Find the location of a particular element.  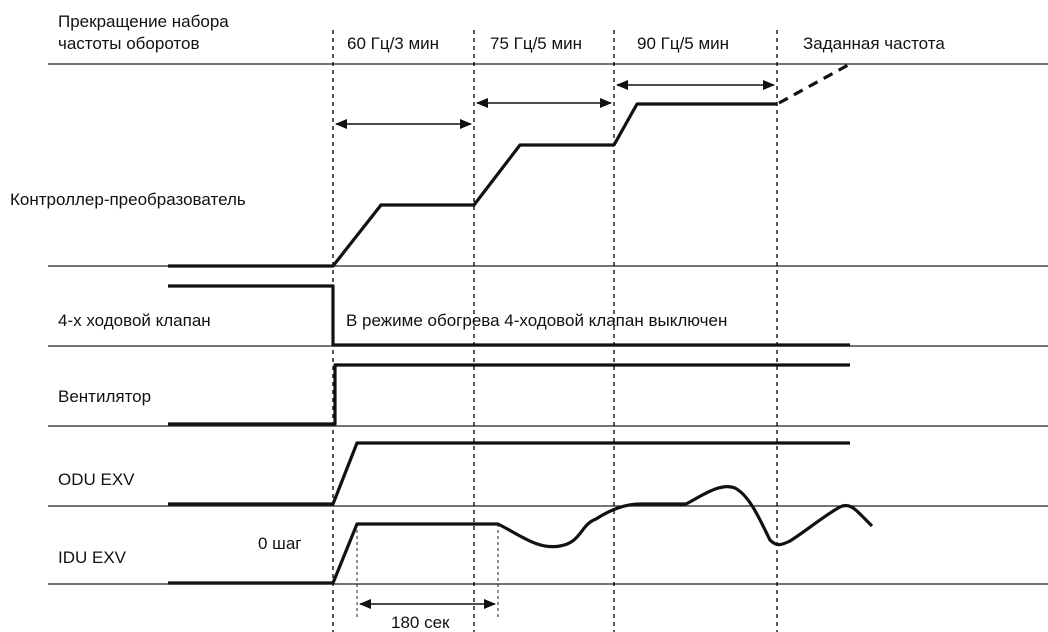

stage-90hz-label: 90 Гц/5 мин is located at coordinates (683, 43).